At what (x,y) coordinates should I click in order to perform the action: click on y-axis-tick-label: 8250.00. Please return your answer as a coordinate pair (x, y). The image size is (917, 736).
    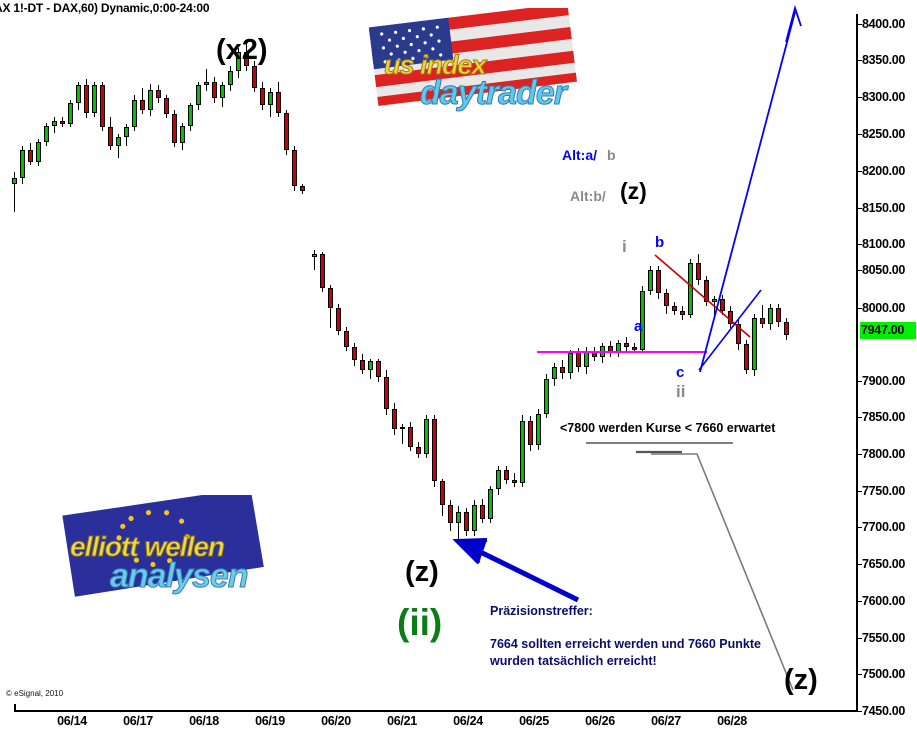
    Looking at the image, I should click on (884, 134).